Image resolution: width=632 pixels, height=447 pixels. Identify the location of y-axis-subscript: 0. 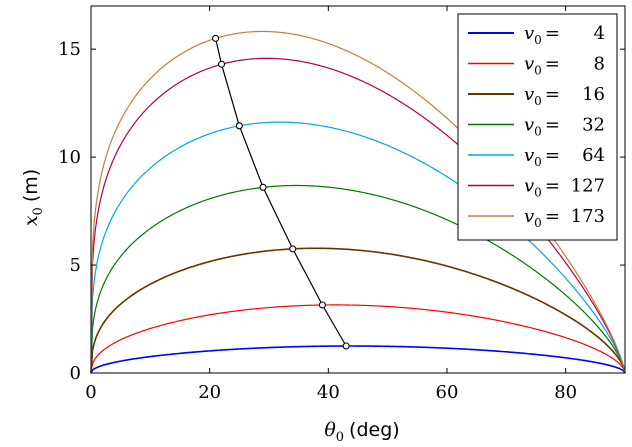
(38, 211).